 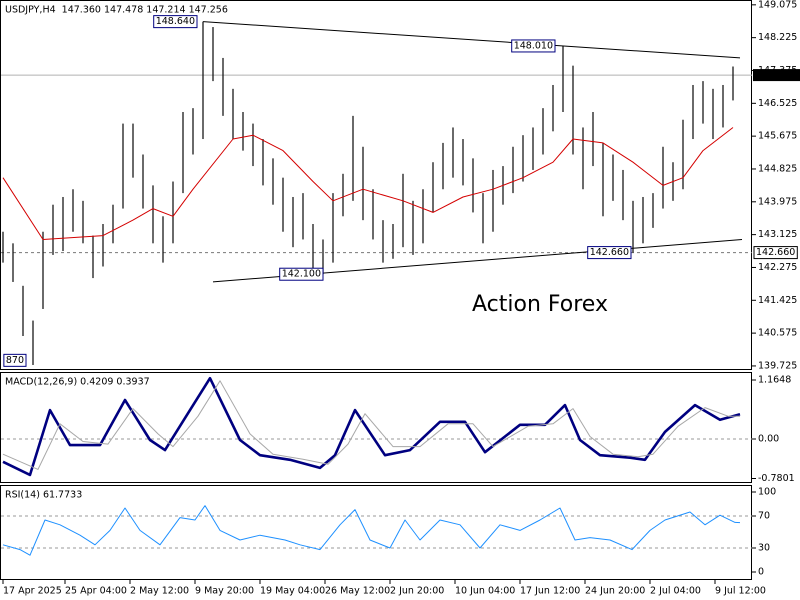 I want to click on y-tick-label: 1.1648, so click(x=774, y=380).